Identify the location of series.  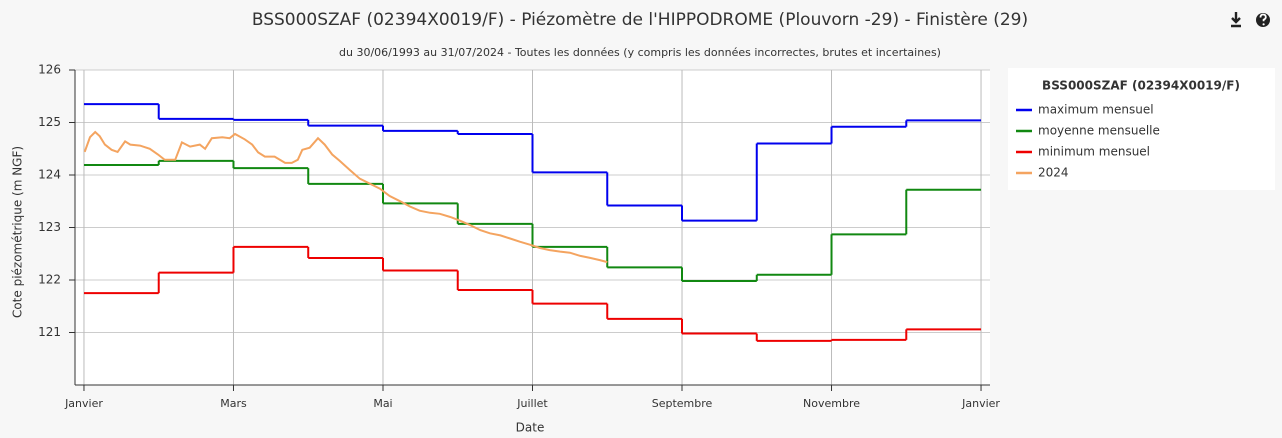
(345, 197).